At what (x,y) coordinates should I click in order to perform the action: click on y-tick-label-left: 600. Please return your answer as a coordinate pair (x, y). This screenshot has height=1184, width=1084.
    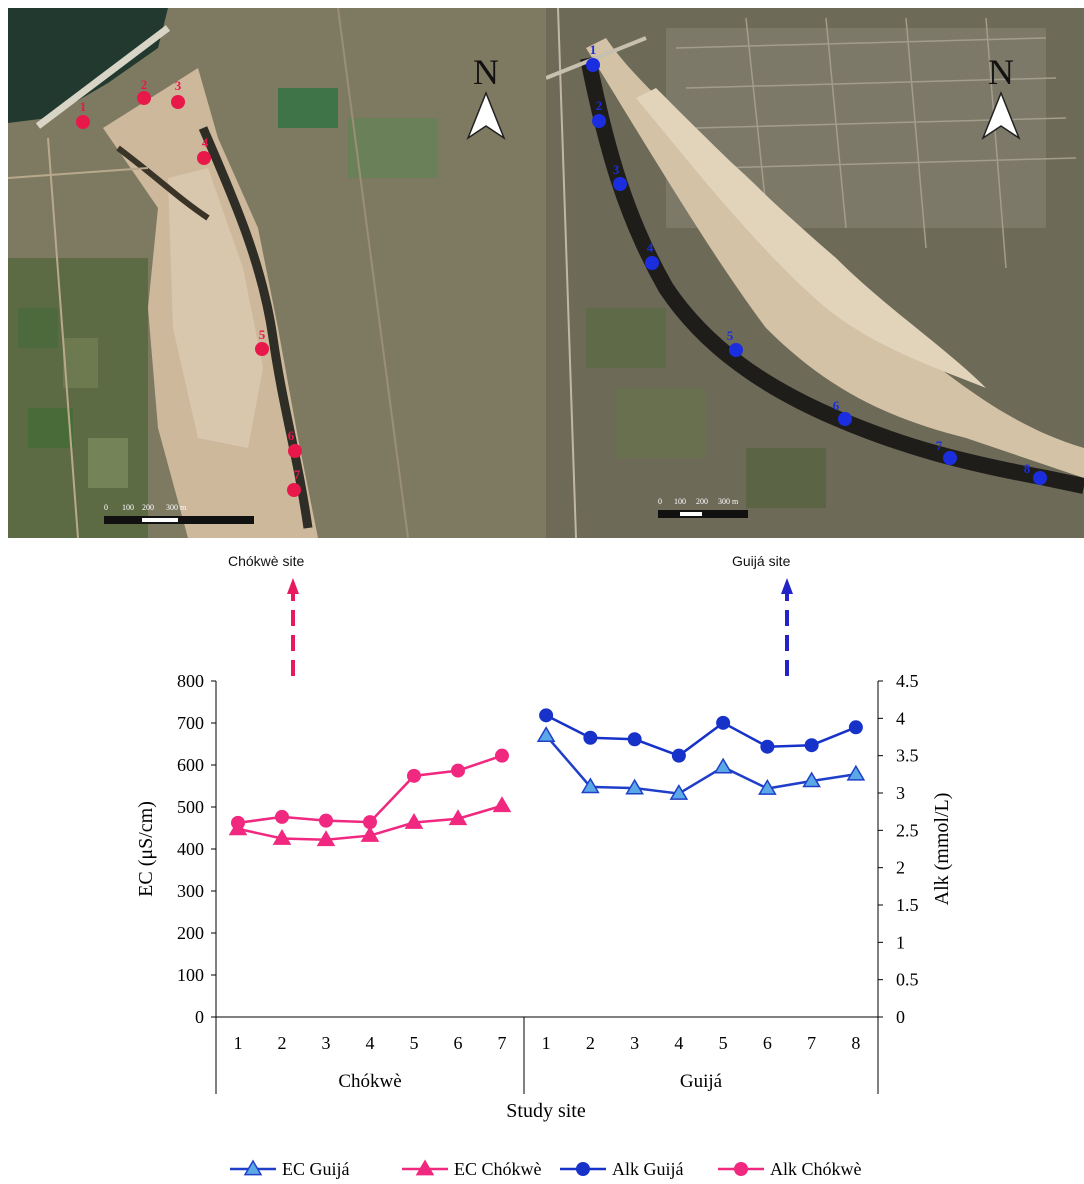
    Looking at the image, I should click on (190, 765).